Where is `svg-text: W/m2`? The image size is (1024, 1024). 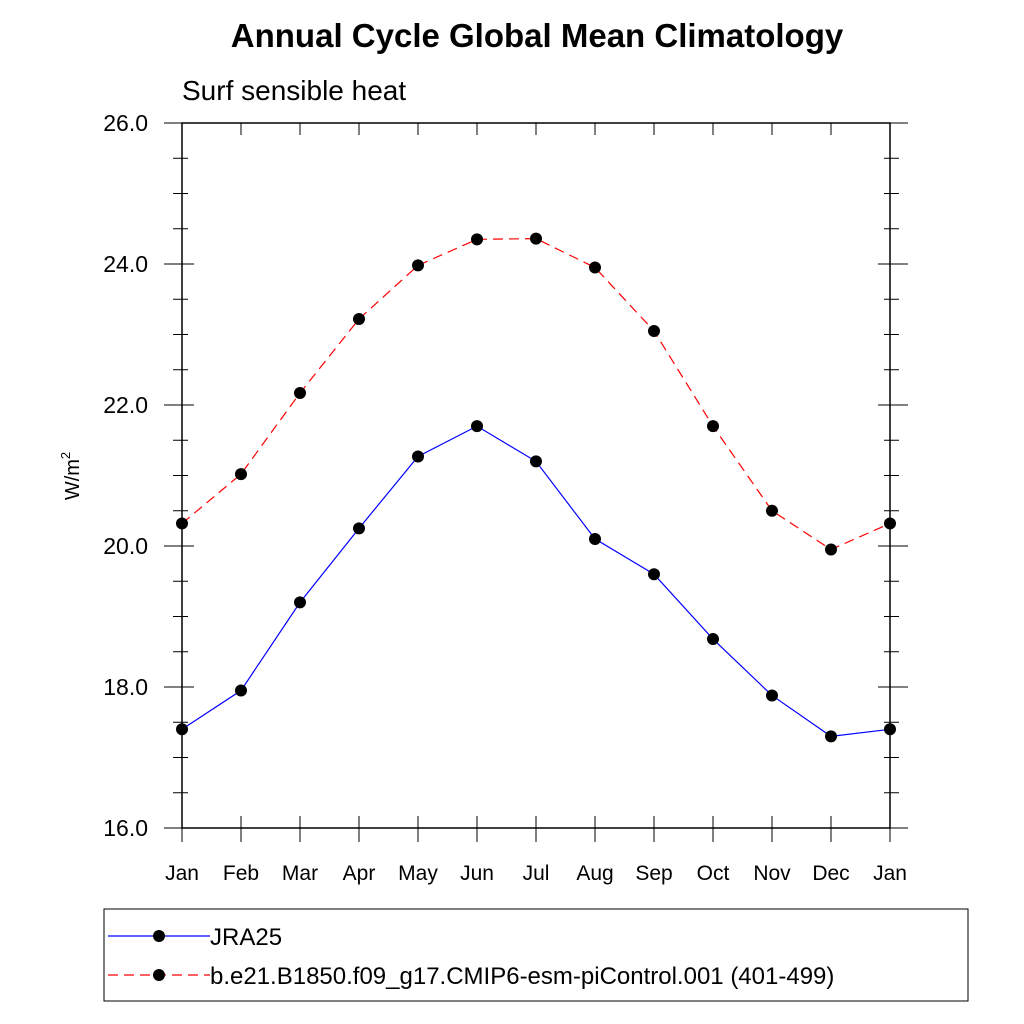
svg-text: W/m2 is located at coordinates (71, 476).